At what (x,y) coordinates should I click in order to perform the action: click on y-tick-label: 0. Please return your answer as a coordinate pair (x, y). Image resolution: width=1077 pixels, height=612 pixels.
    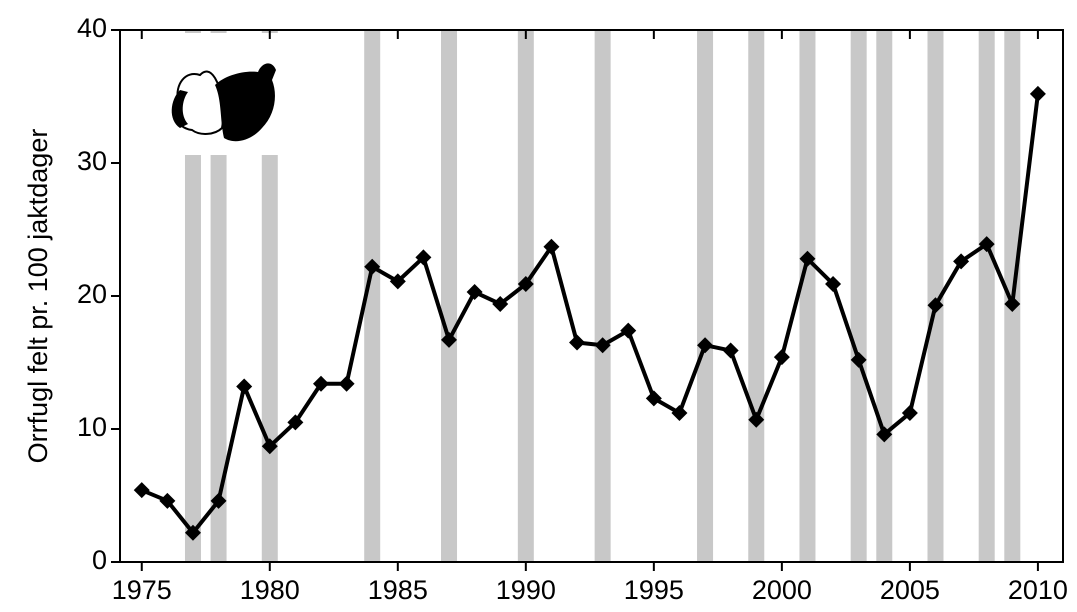
    Looking at the image, I should click on (99, 560).